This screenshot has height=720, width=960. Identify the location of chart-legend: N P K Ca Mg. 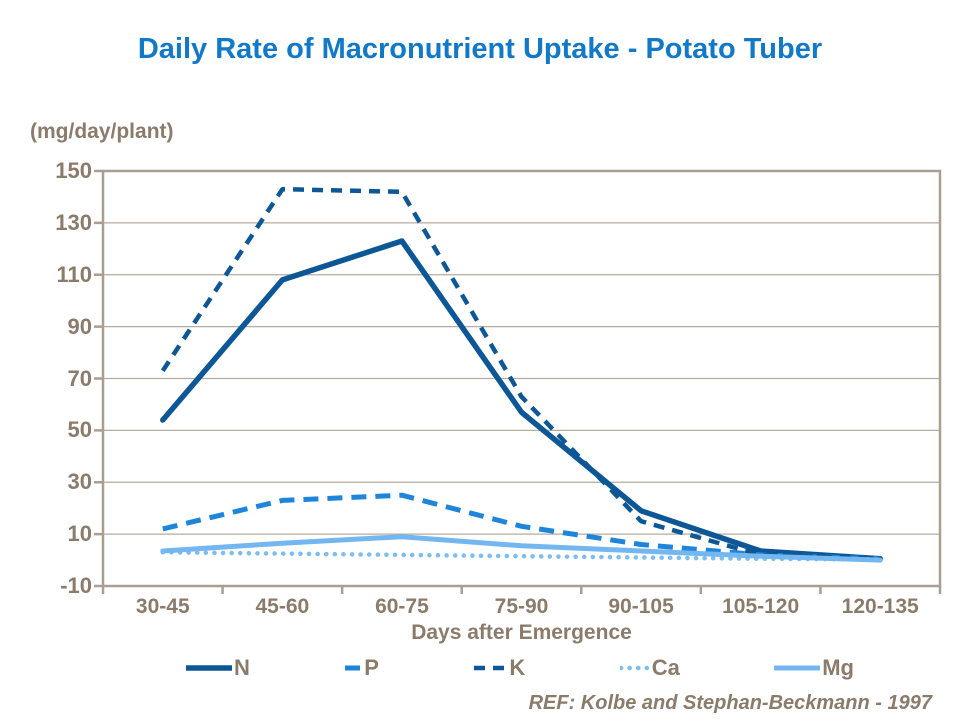
(520, 668).